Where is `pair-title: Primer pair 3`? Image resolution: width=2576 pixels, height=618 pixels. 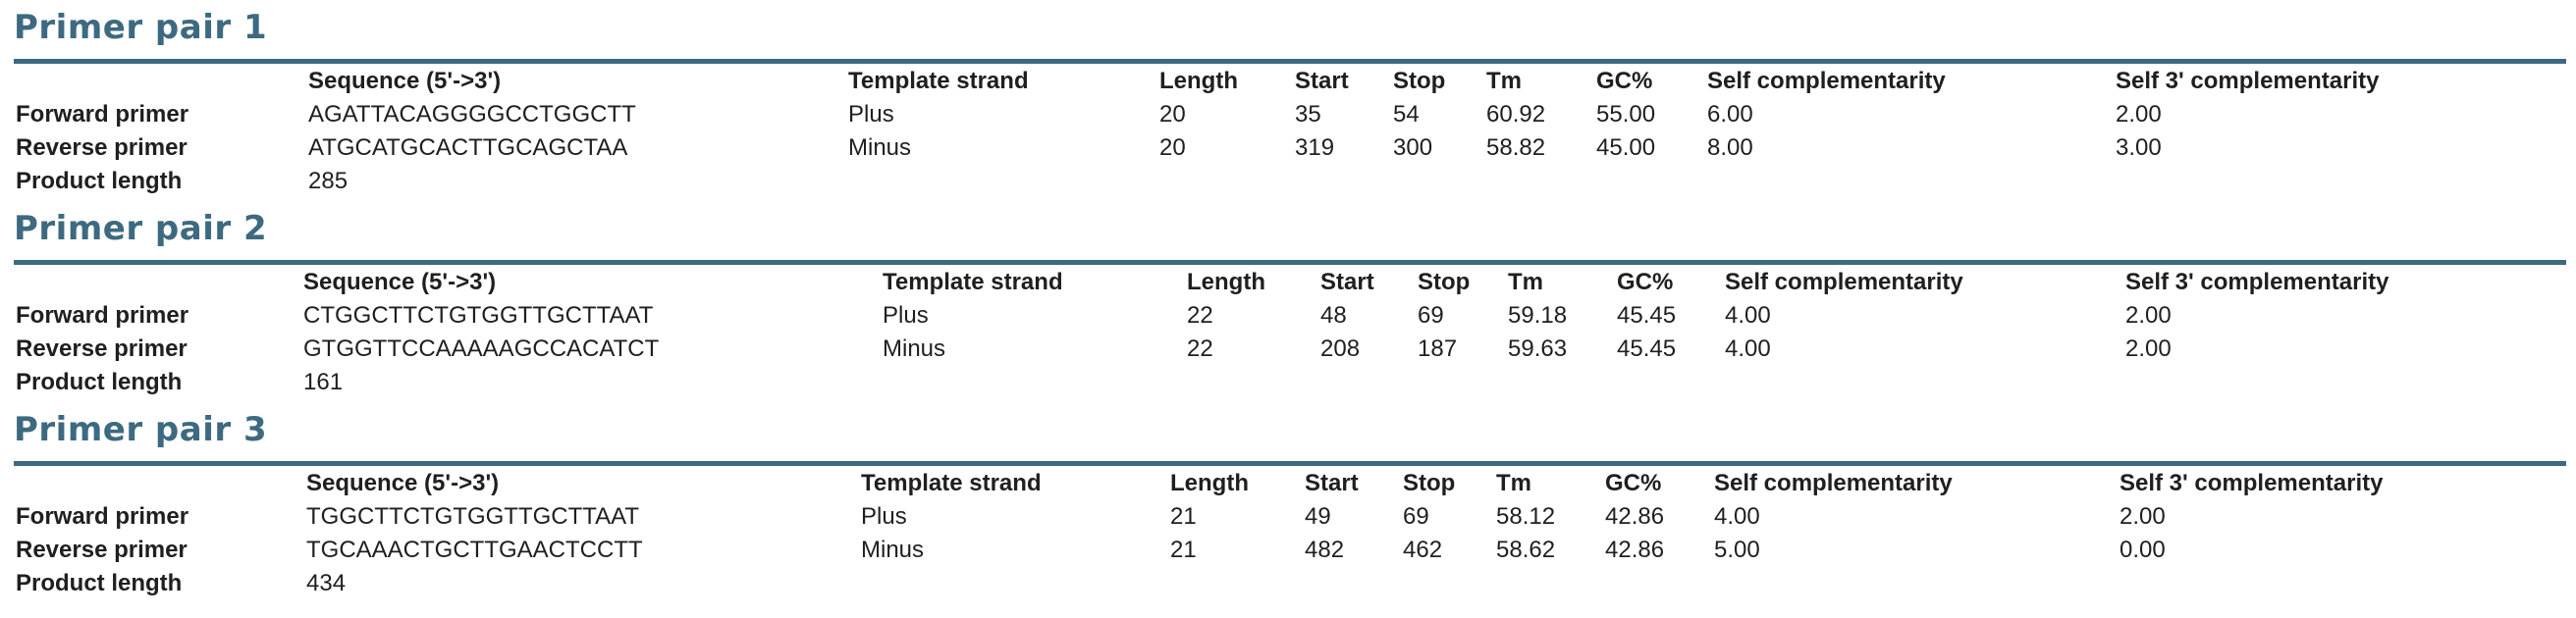 pair-title: Primer pair 3 is located at coordinates (141, 429).